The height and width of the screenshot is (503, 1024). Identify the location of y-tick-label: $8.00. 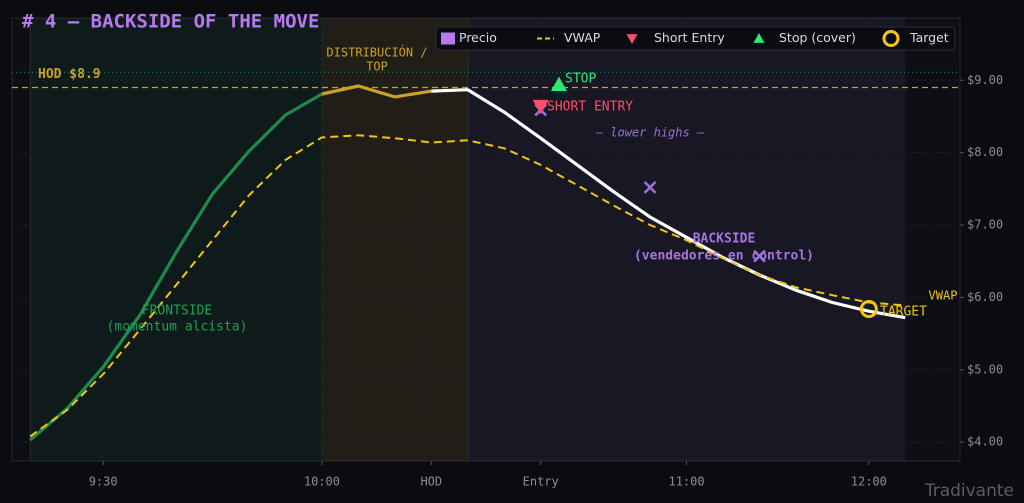
(985, 152).